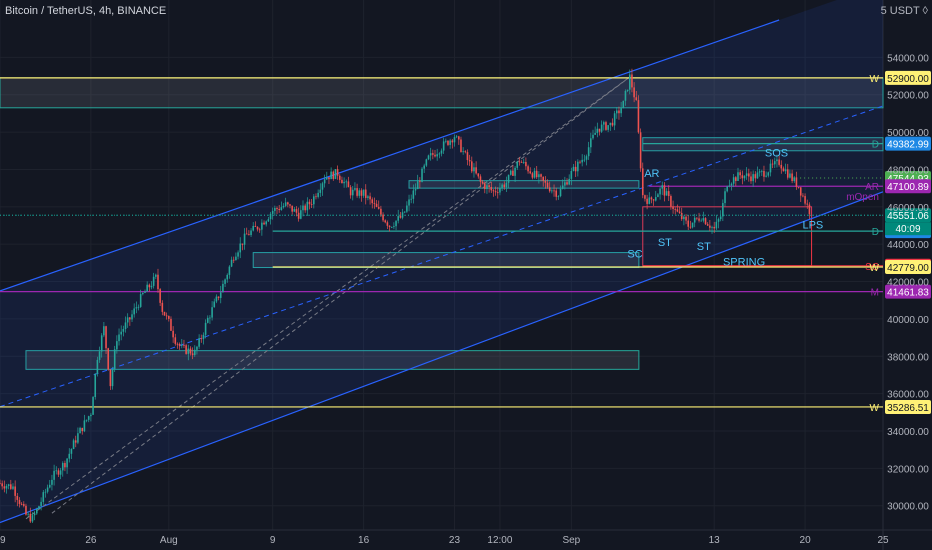 The height and width of the screenshot is (550, 932). What do you see at coordinates (665, 243) in the screenshot?
I see `annotation-label: ST` at bounding box center [665, 243].